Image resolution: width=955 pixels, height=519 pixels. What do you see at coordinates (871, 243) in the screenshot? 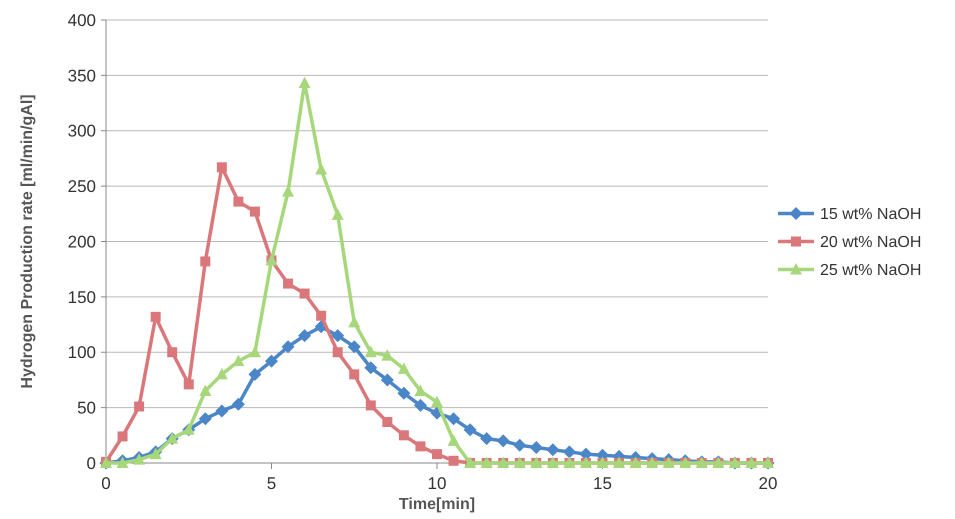
I see `legend-label: 20 wt% NaOH` at bounding box center [871, 243].